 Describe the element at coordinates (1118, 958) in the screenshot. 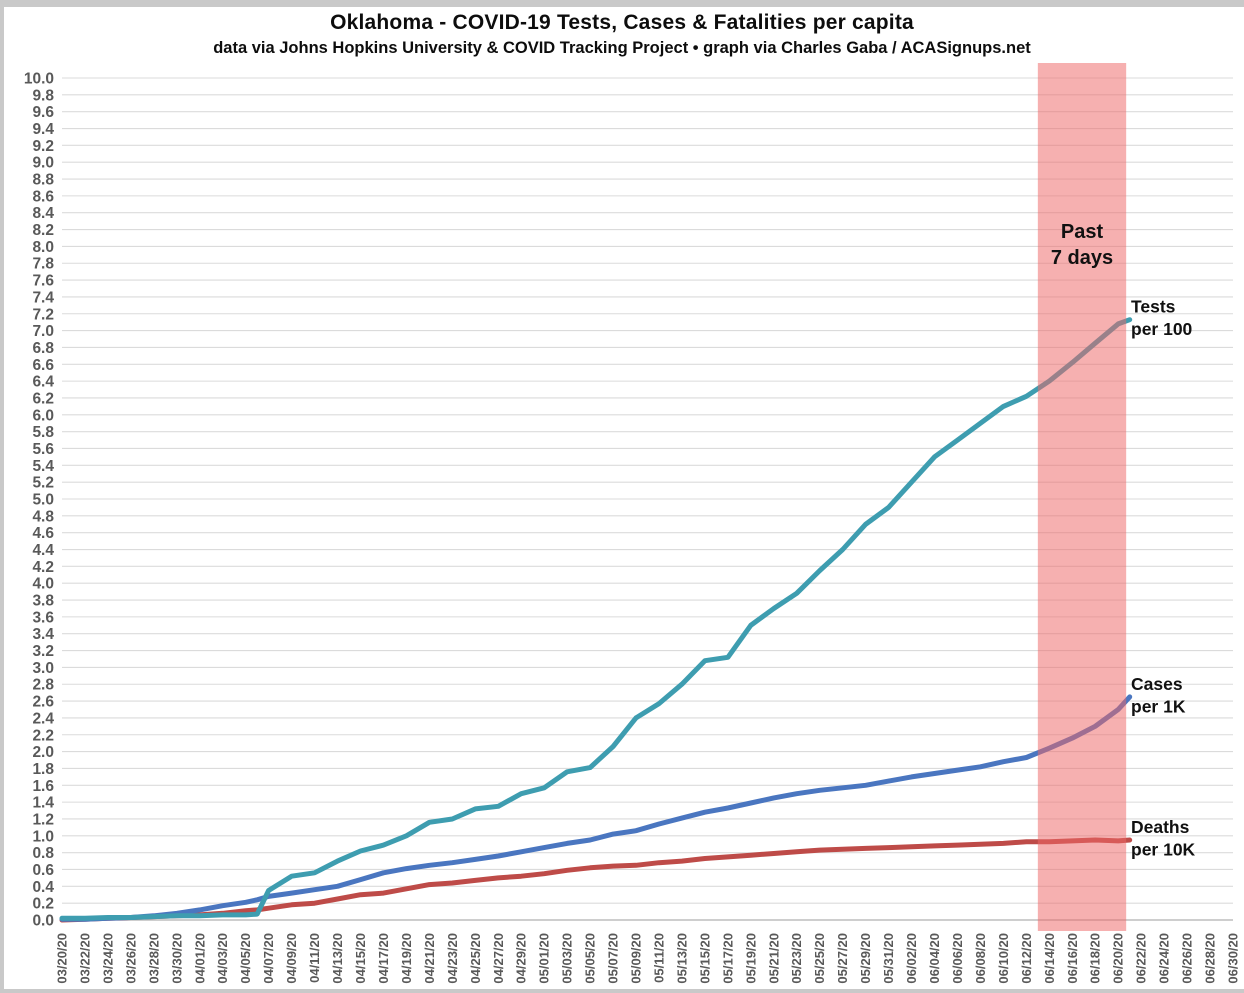

I see `x-tick-label: 06/20/20` at that location.